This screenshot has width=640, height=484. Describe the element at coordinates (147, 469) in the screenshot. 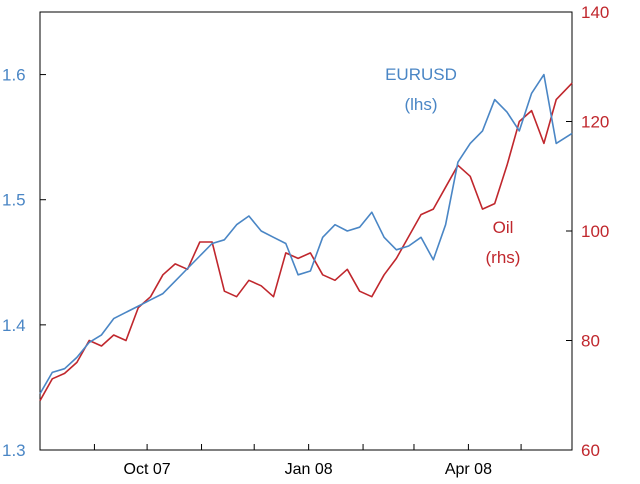

I see `x-axis-tick-label: Oct 07` at that location.